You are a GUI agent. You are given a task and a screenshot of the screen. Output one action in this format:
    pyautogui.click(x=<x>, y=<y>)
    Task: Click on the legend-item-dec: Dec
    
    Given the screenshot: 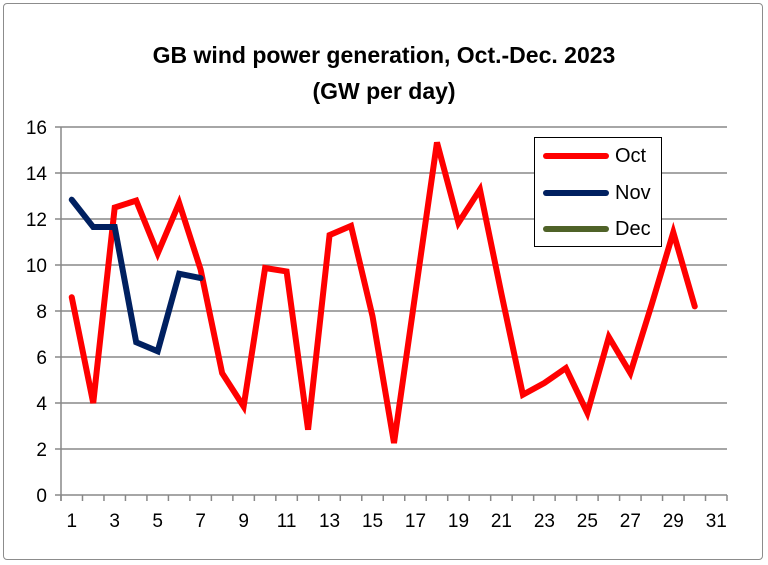 What is the action you would take?
    pyautogui.click(x=593, y=229)
    